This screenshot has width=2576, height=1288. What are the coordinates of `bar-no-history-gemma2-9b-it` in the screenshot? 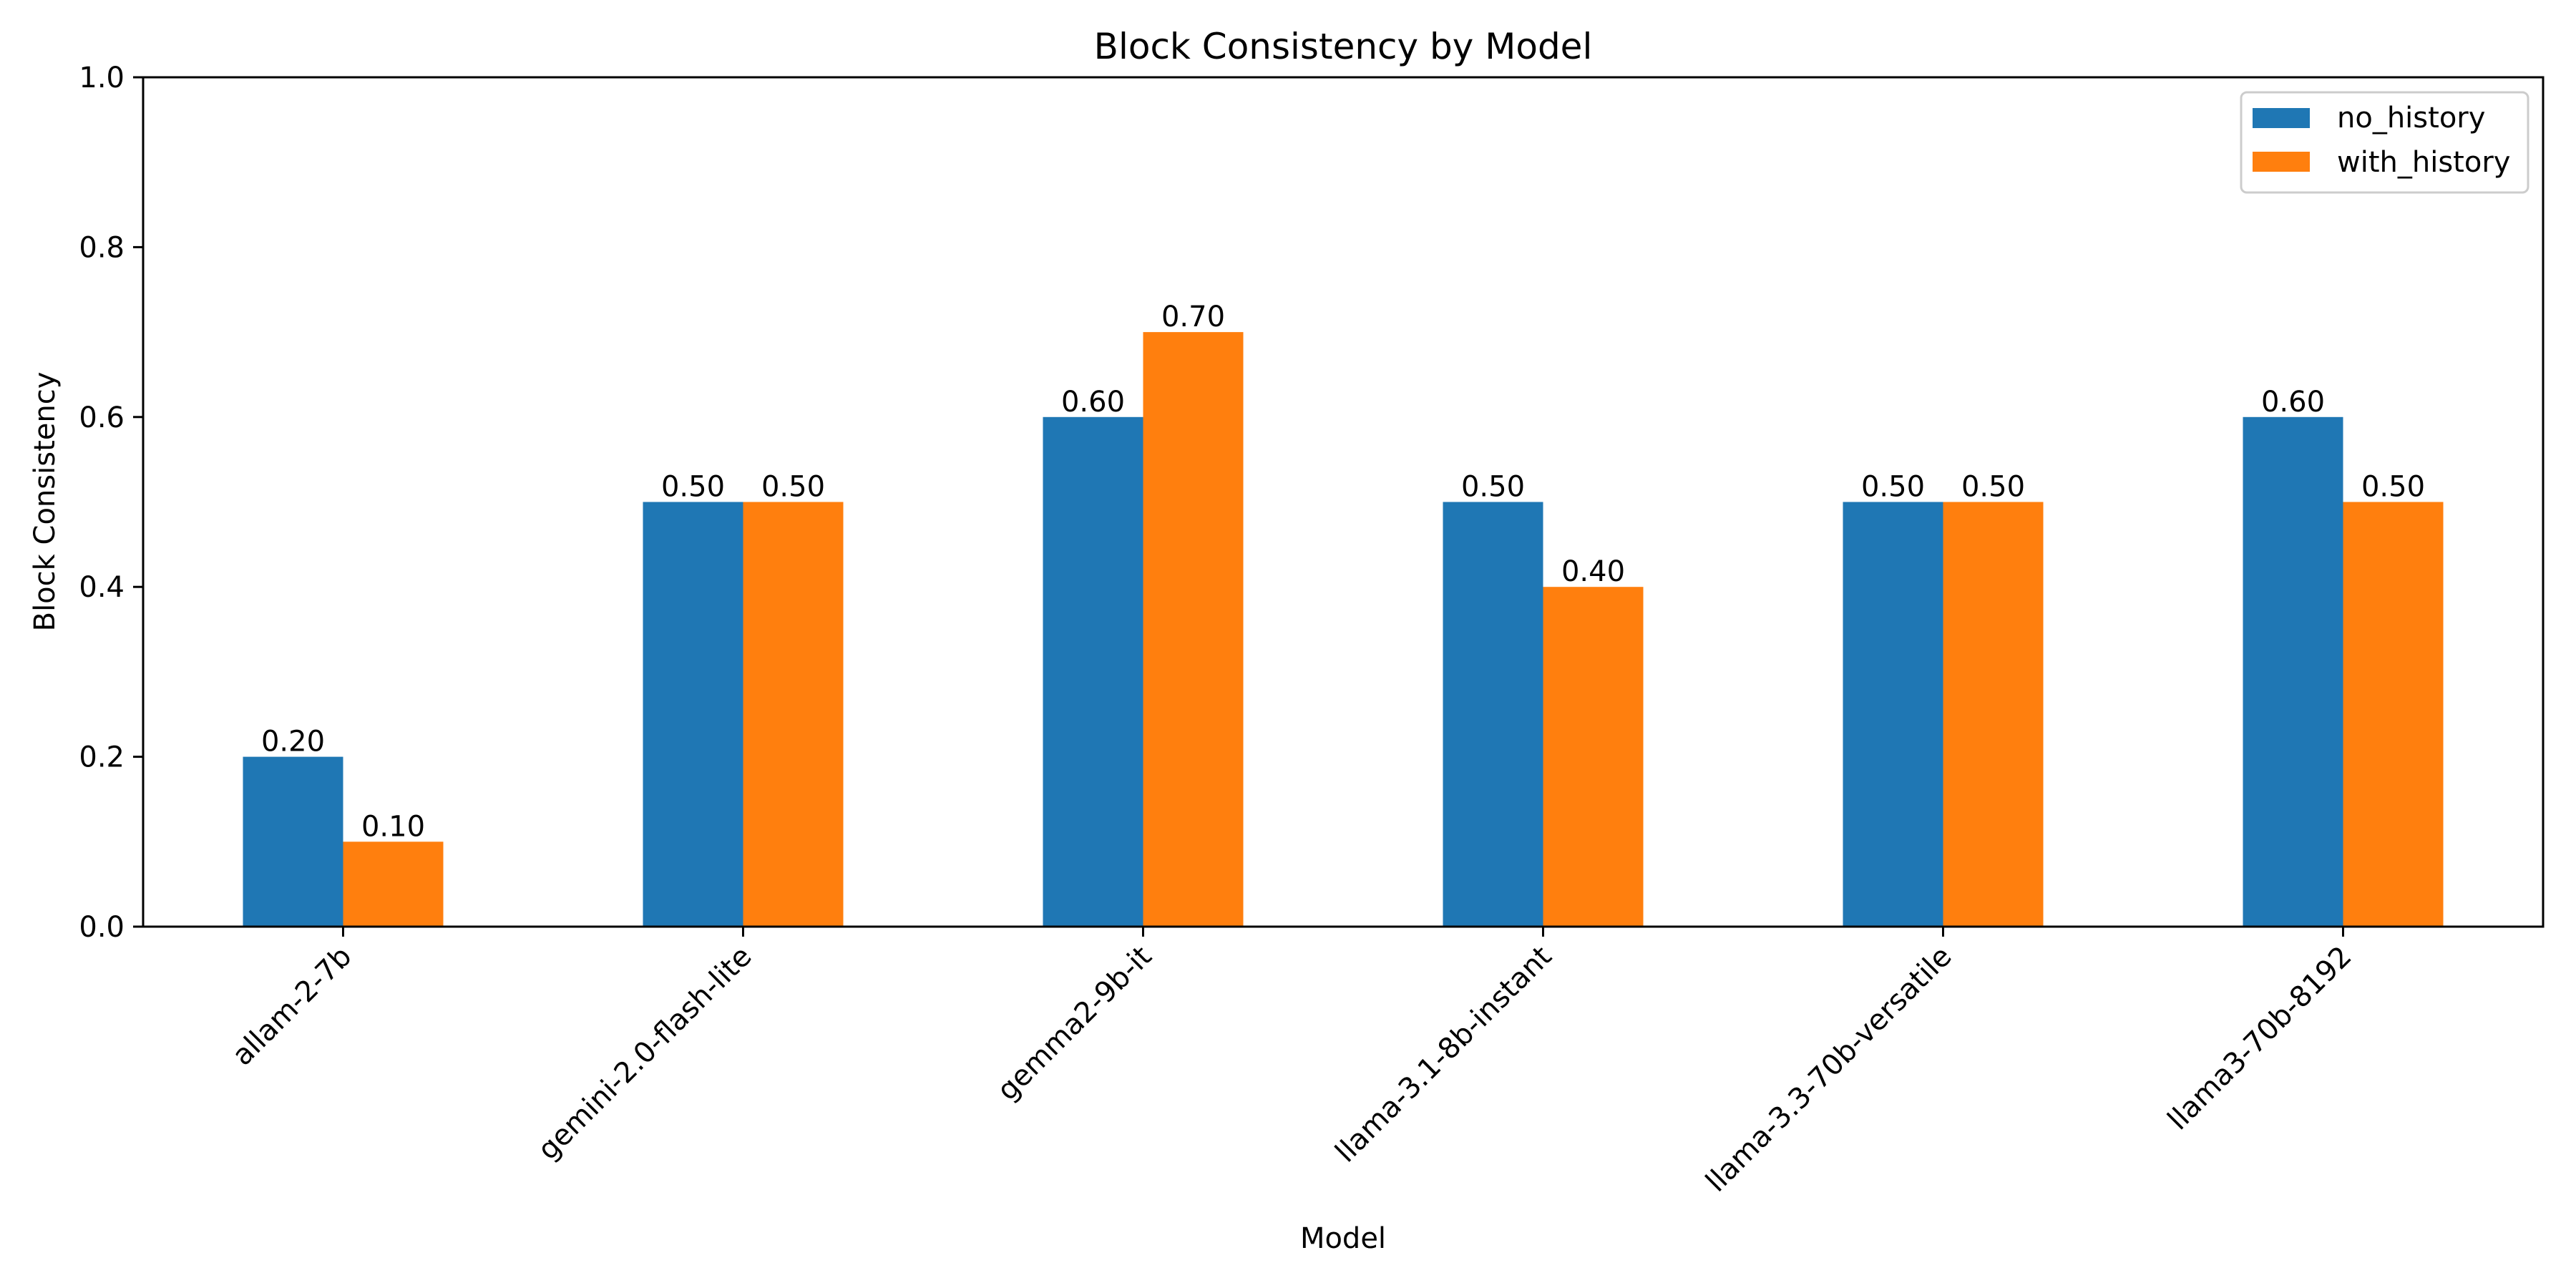 It's located at (1093, 671).